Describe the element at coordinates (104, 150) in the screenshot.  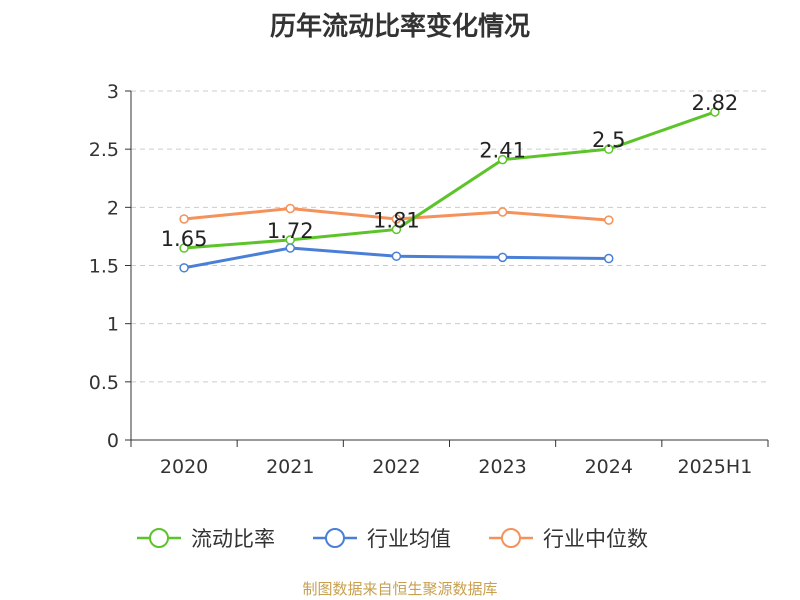
I see `y-tick-label: 2.5` at that location.